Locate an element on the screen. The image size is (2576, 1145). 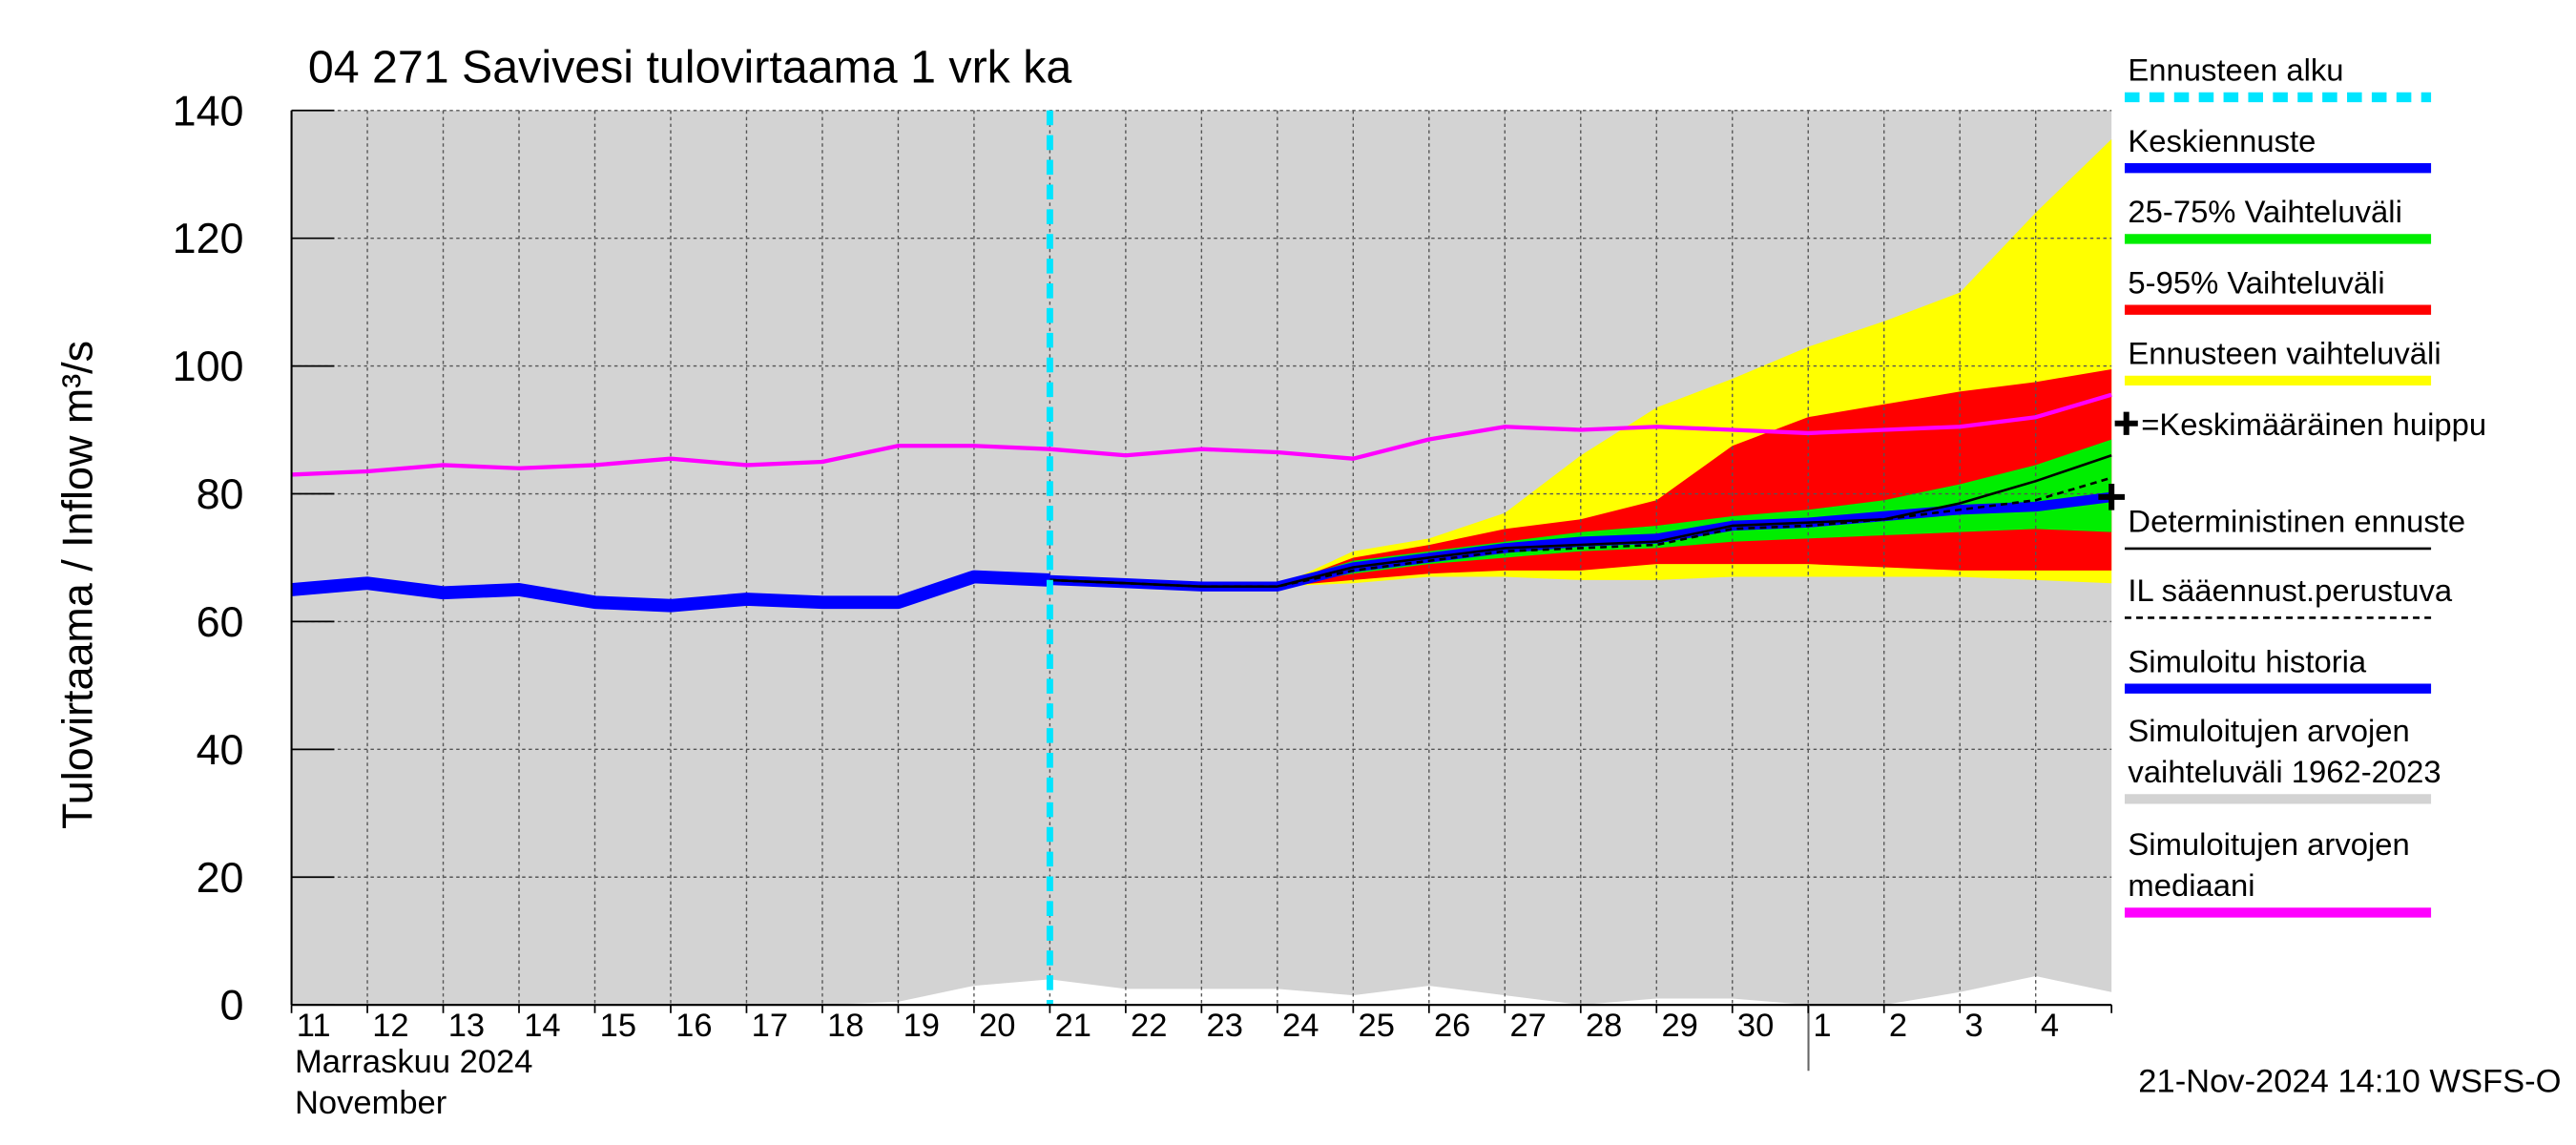
x-tick-label: 30 is located at coordinates (1755, 1026).